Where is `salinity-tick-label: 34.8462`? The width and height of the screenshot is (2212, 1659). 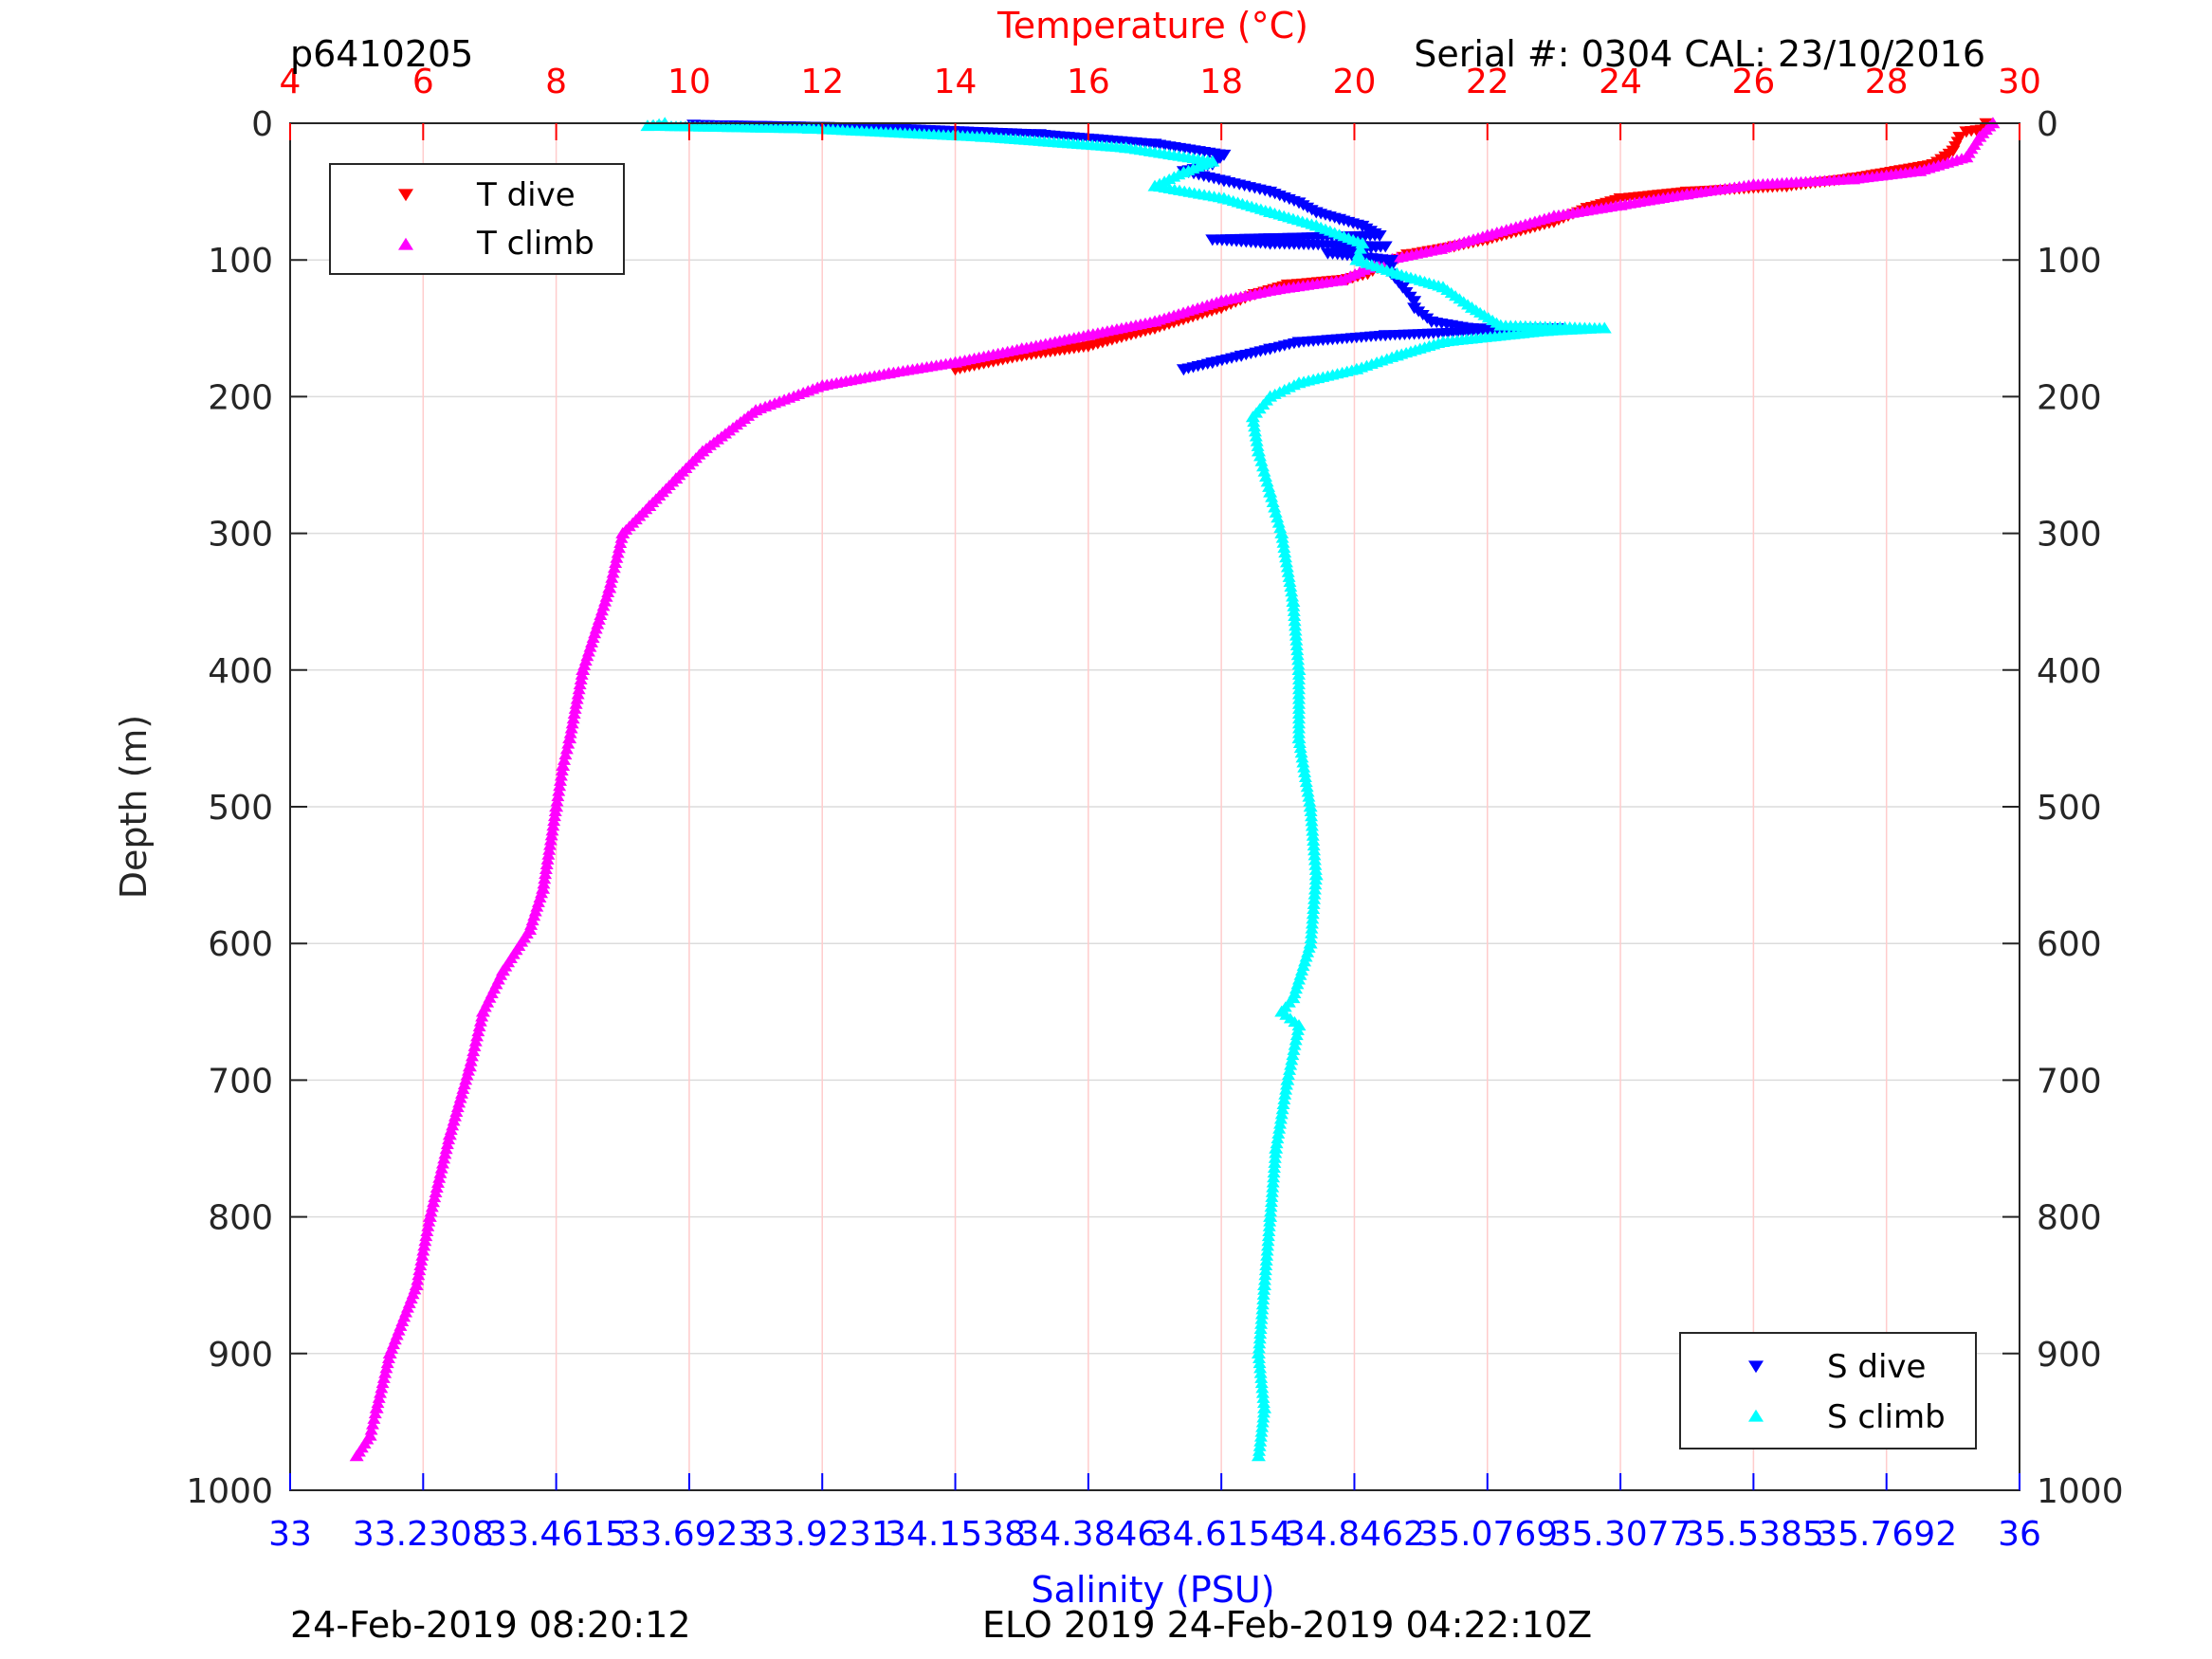
salinity-tick-label: 34.8462 is located at coordinates (1354, 1534).